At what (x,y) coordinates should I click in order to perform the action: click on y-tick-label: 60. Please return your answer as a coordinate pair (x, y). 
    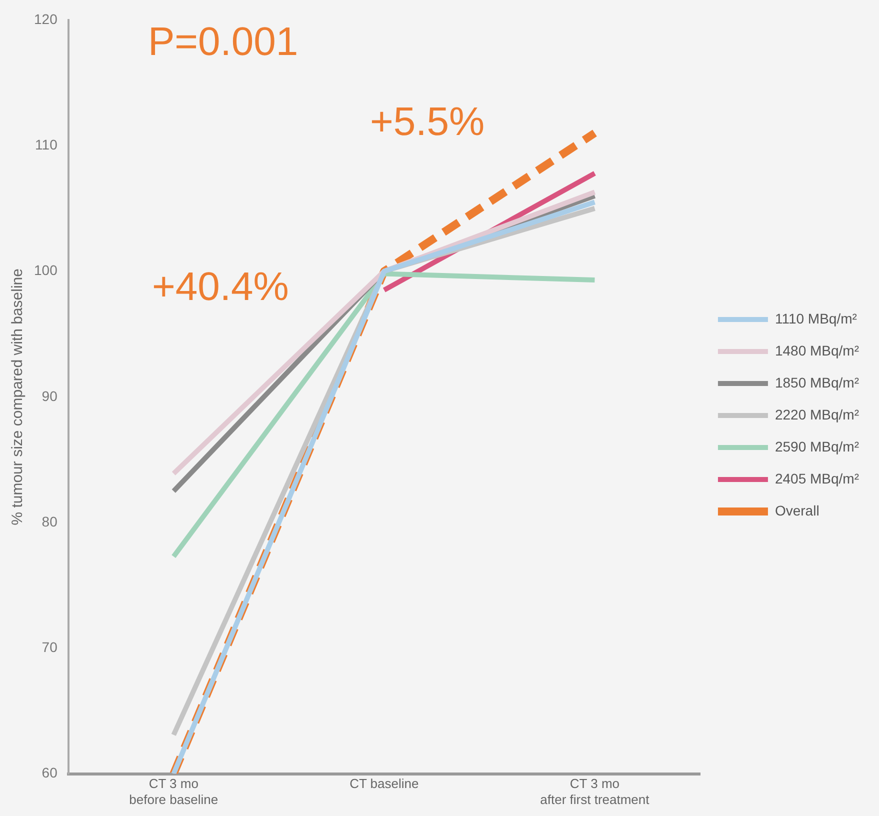
    Looking at the image, I should click on (50, 772).